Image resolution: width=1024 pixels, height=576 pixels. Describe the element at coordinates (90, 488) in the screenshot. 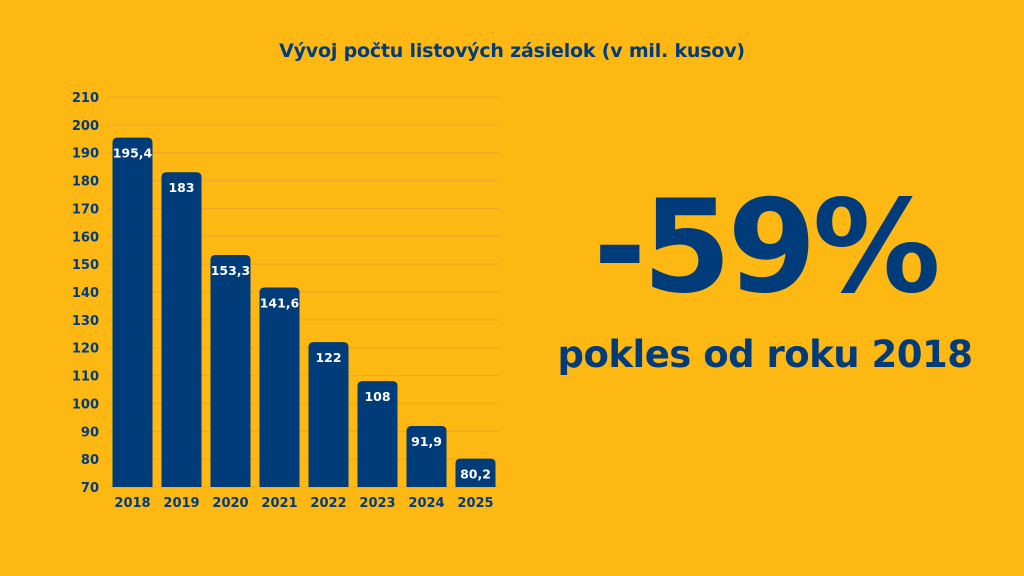

I see `y-tick-label: 70` at that location.